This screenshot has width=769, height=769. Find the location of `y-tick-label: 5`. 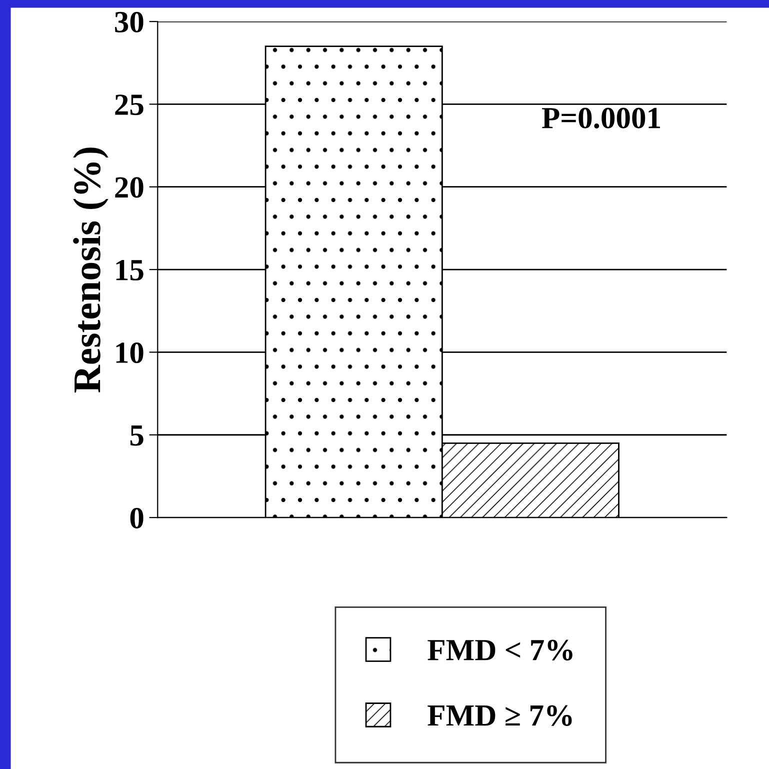

y-tick-label: 5 is located at coordinates (137, 435).